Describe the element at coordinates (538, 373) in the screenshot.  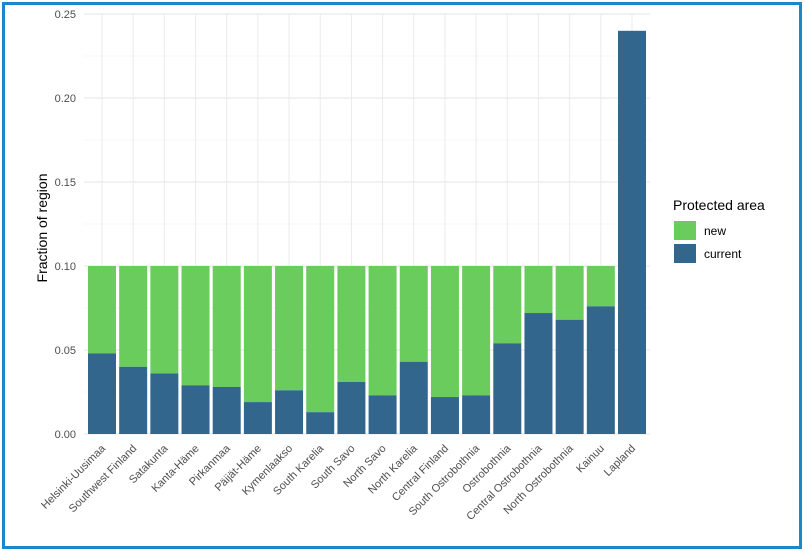
I see `bar-current-central-ostrobothnia` at that location.